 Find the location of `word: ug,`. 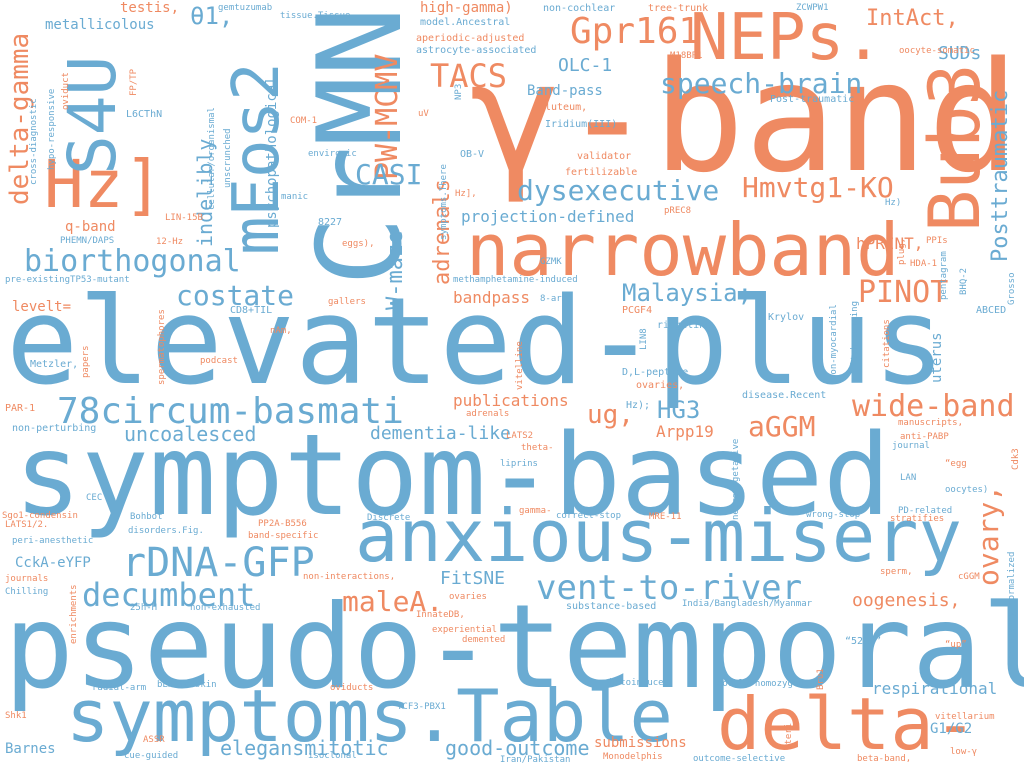

word: ug, is located at coordinates (610, 415).